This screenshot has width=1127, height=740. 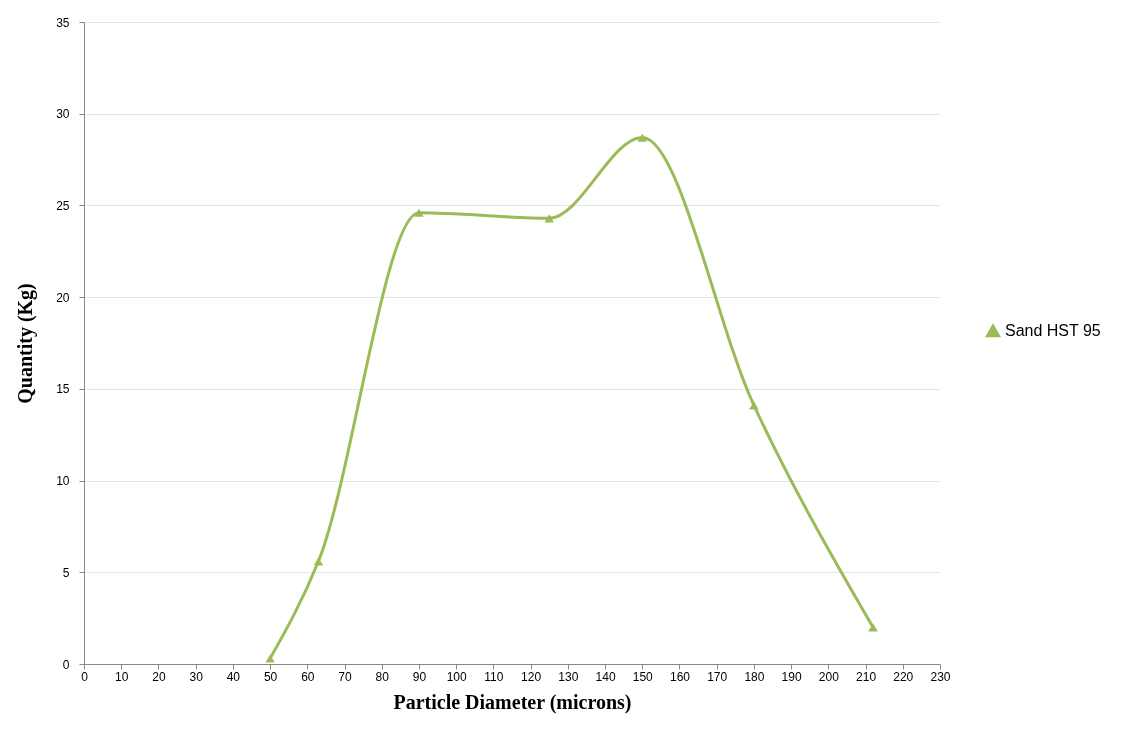 I want to click on x-tick-label: 210, so click(x=866, y=676).